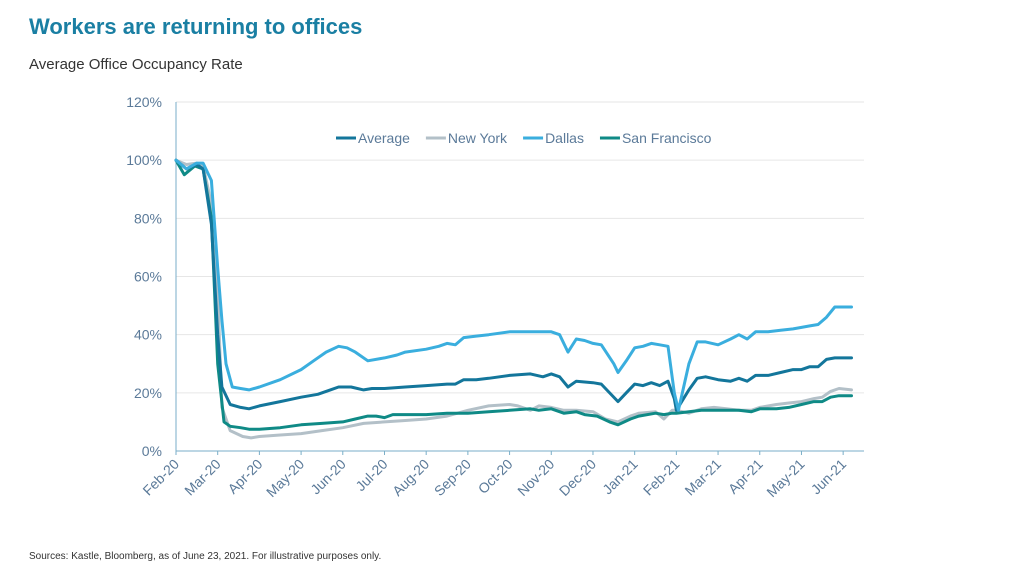 This screenshot has height=576, width=1024. Describe the element at coordinates (196, 26) in the screenshot. I see `chart-title: Workers are returning to offices` at that location.